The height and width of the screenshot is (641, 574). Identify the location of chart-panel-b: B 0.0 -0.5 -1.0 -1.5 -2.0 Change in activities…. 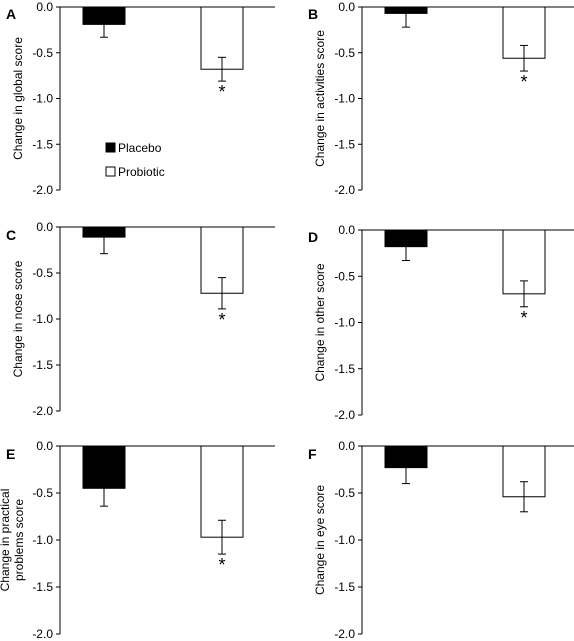
(441, 98).